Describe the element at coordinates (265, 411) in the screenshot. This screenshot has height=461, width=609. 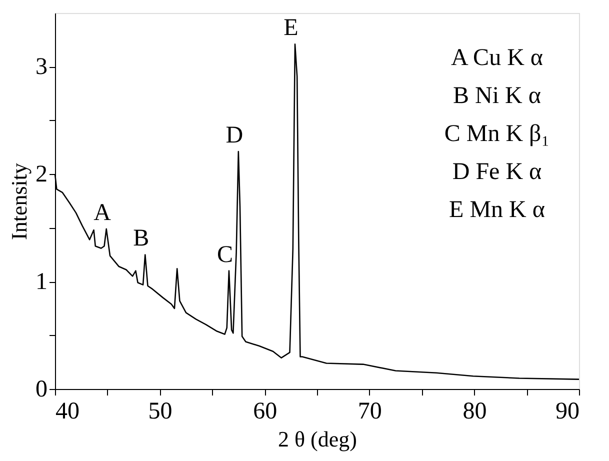
I see `x-tick-label: 60` at that location.